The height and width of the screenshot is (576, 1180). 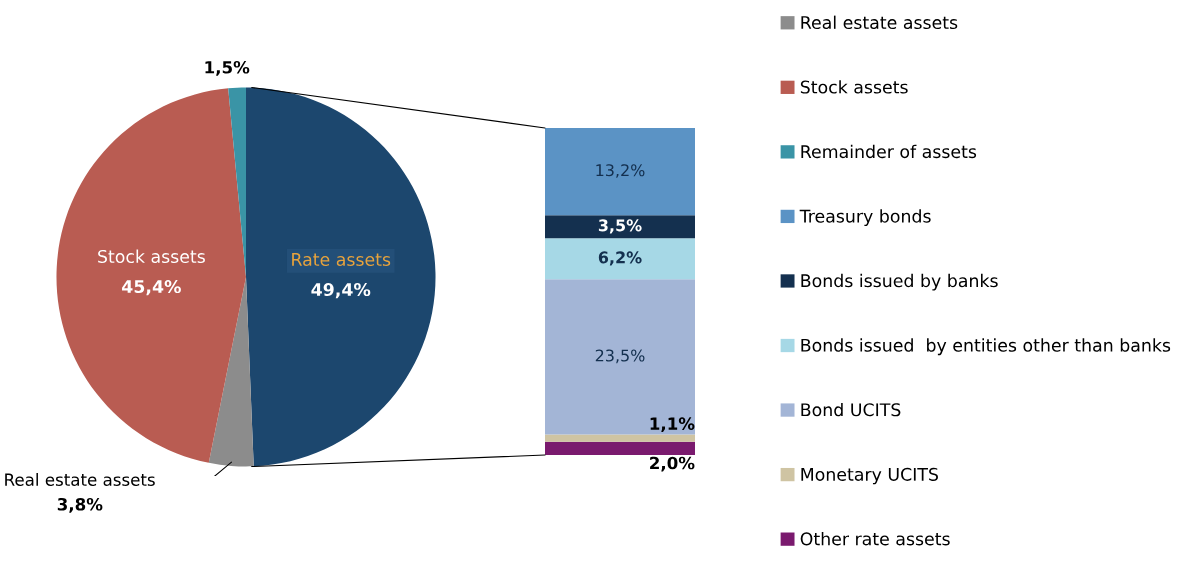 I want to click on legend-label: Monetary UCITS, so click(x=869, y=476).